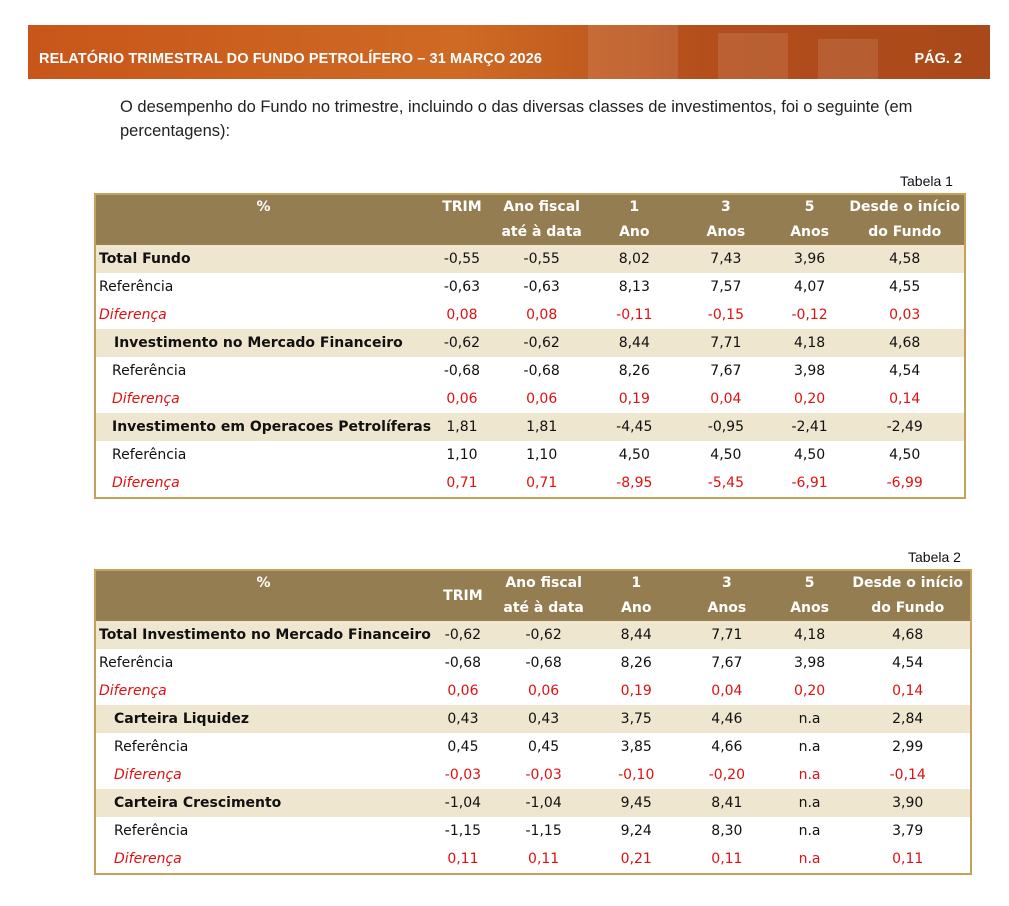  What do you see at coordinates (636, 831) in the screenshot?
I see `cell-1y: 9,24` at bounding box center [636, 831].